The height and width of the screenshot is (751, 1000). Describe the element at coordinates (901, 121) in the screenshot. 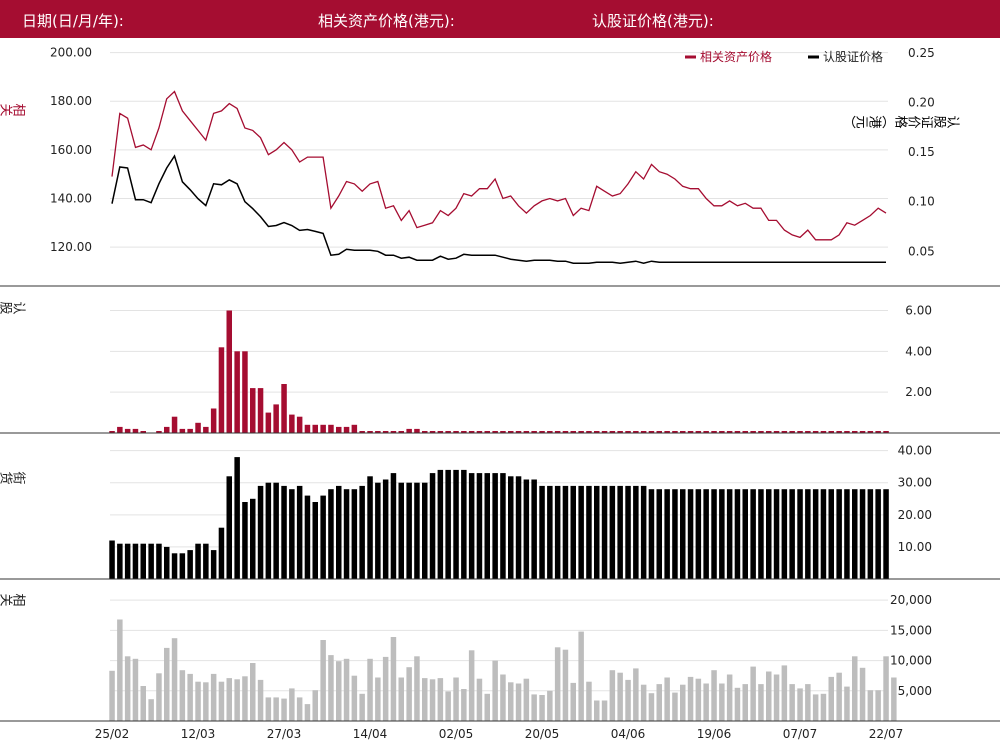

I see `warrant-price-axis-label: 认股证价格（港元）` at that location.